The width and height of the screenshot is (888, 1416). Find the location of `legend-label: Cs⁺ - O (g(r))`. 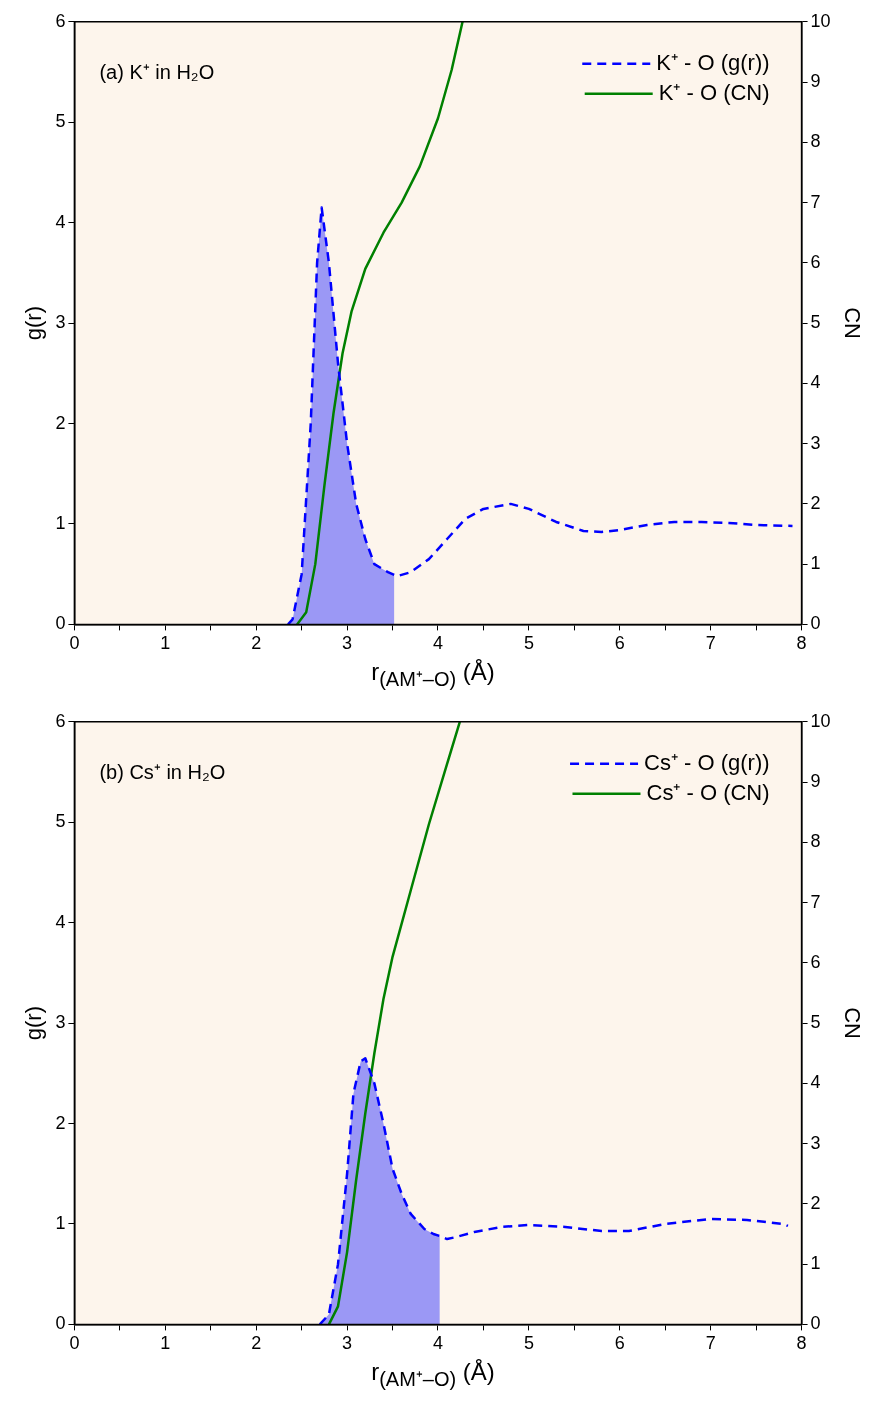

legend-label: Cs⁺ - O (g(r)) is located at coordinates (707, 762).